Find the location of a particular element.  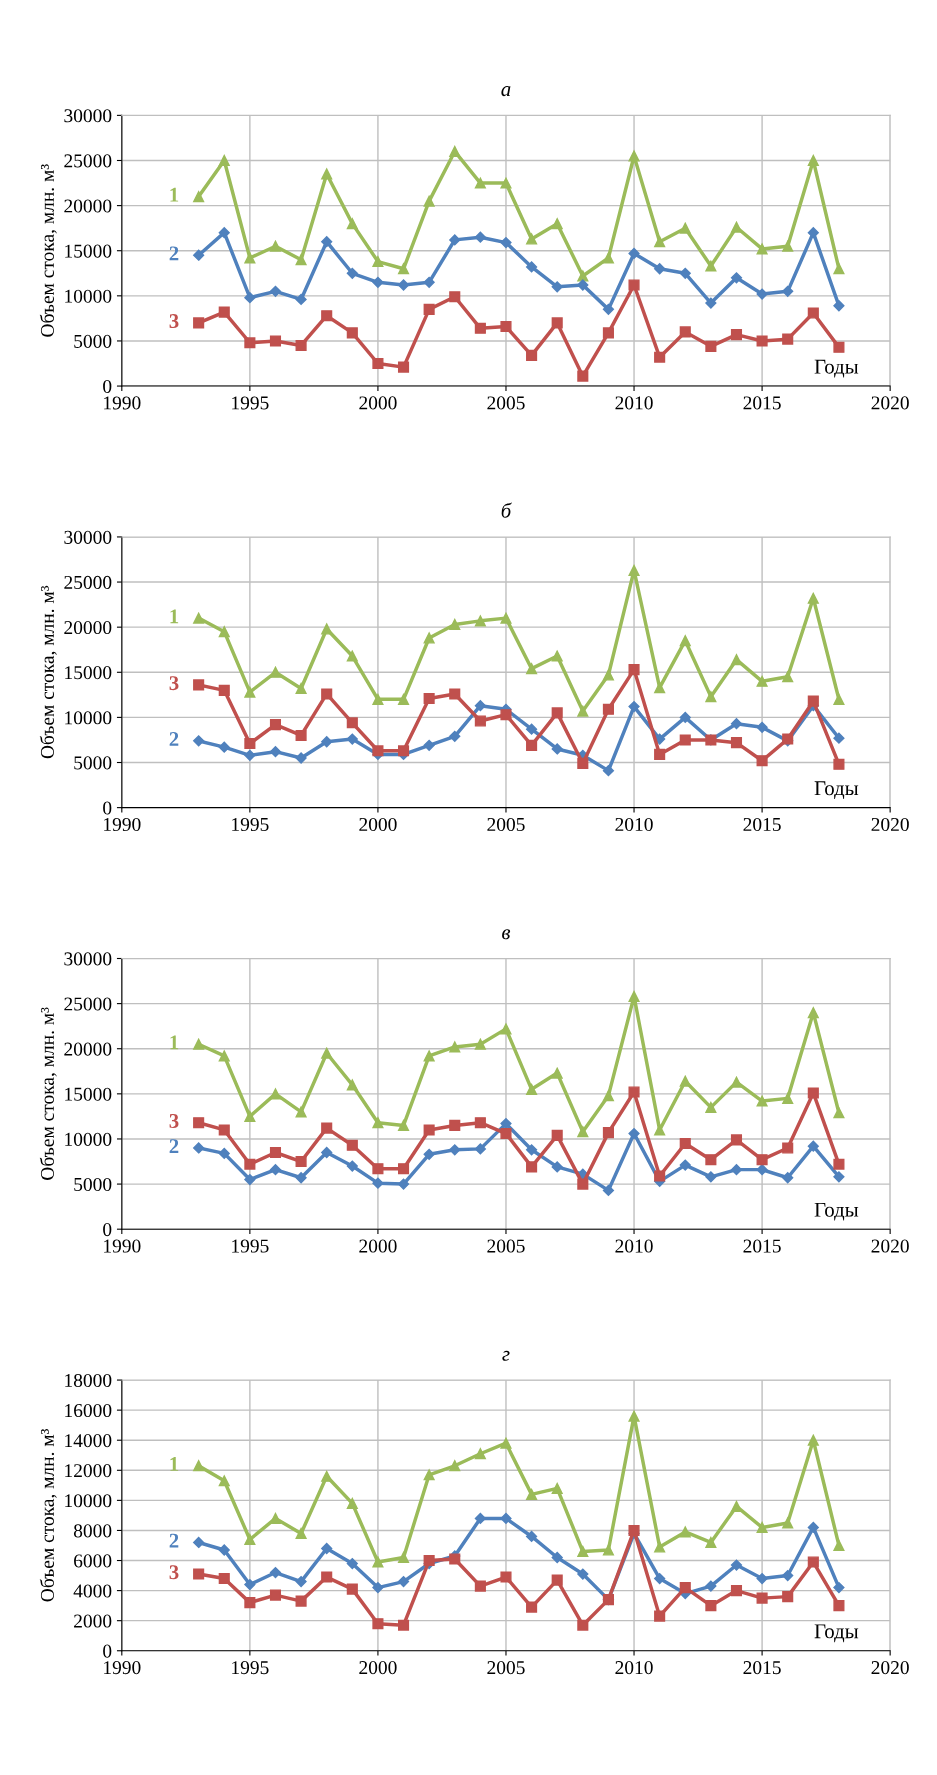

chart-title: г is located at coordinates (506, 1355).